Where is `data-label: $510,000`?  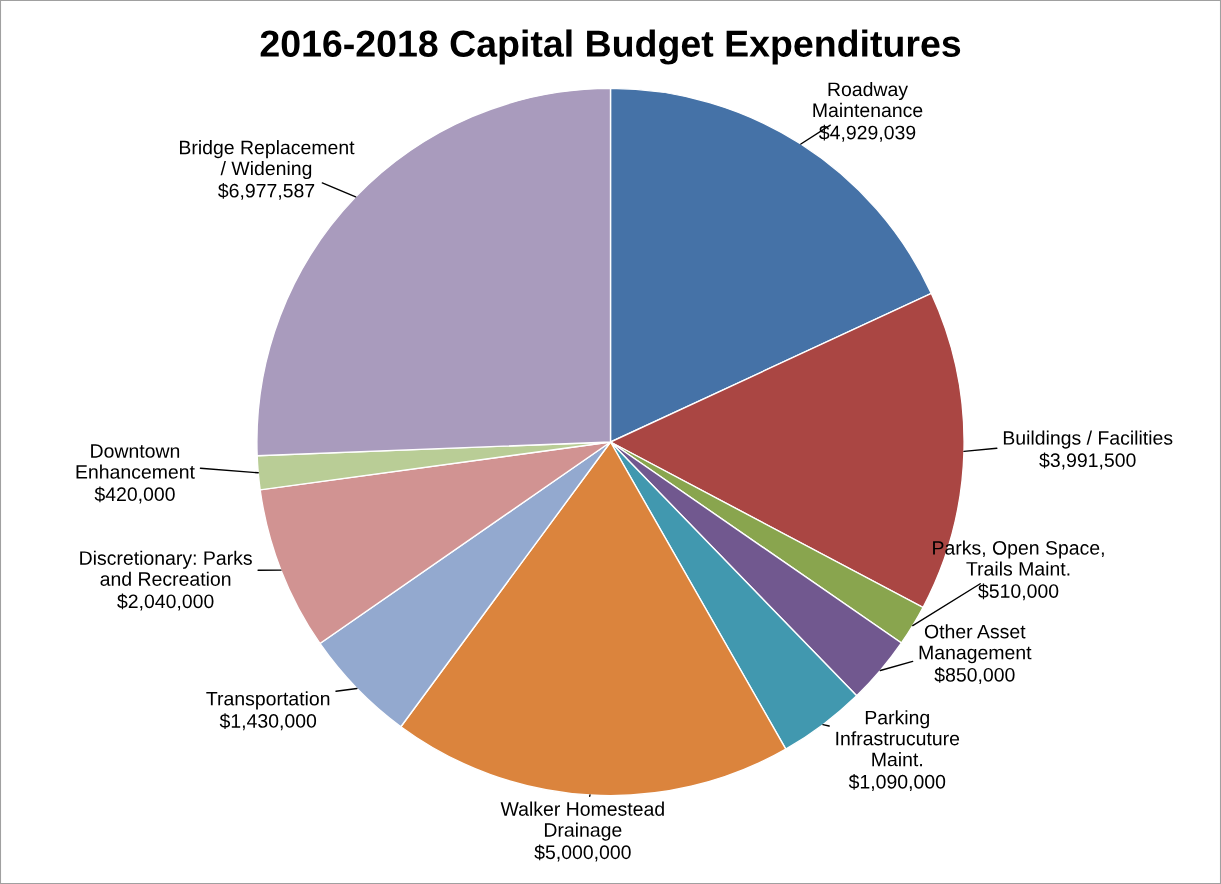 data-label: $510,000 is located at coordinates (1018, 592).